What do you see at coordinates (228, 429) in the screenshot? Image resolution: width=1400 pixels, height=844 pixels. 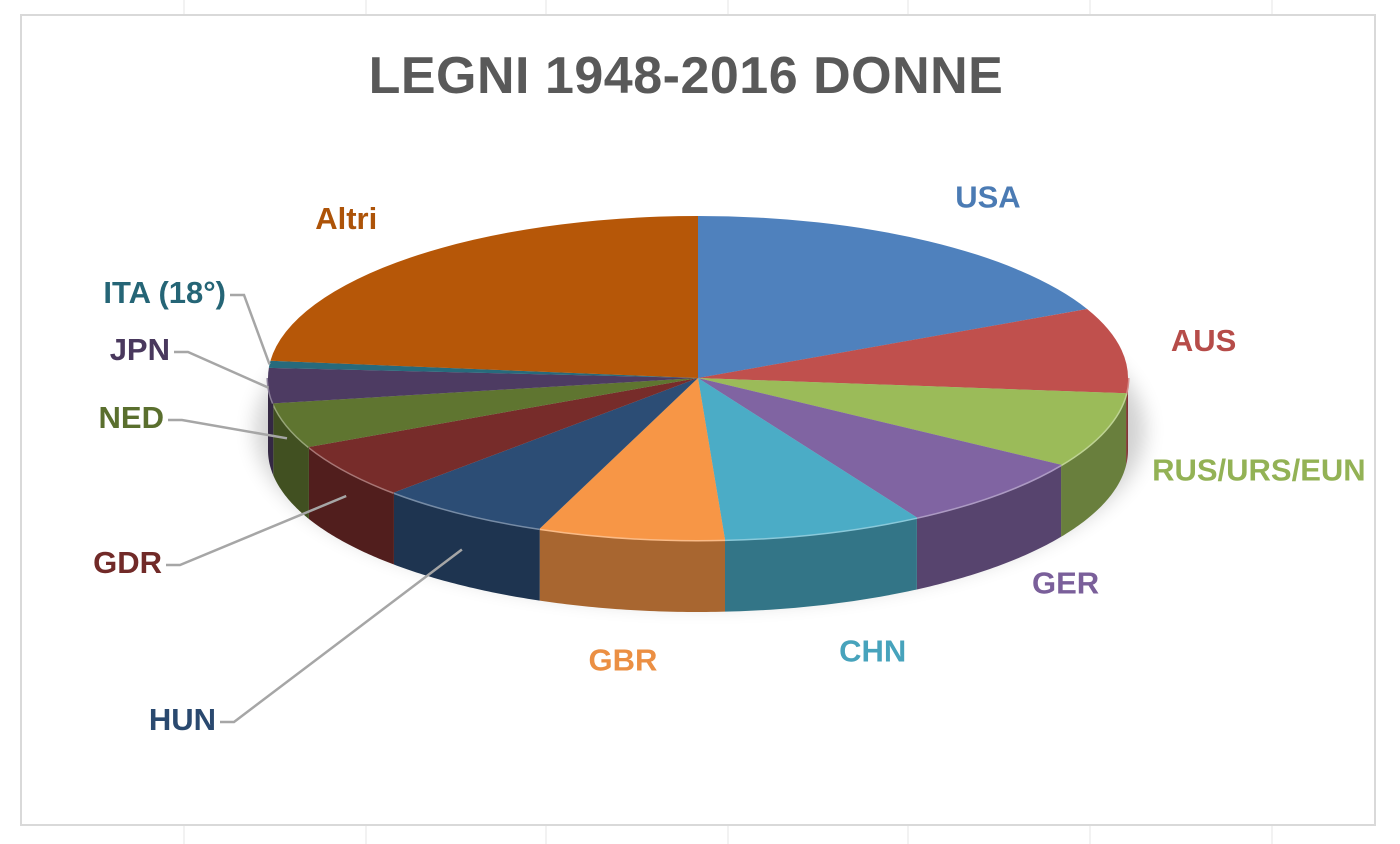 I see `leader-line-ned` at bounding box center [228, 429].